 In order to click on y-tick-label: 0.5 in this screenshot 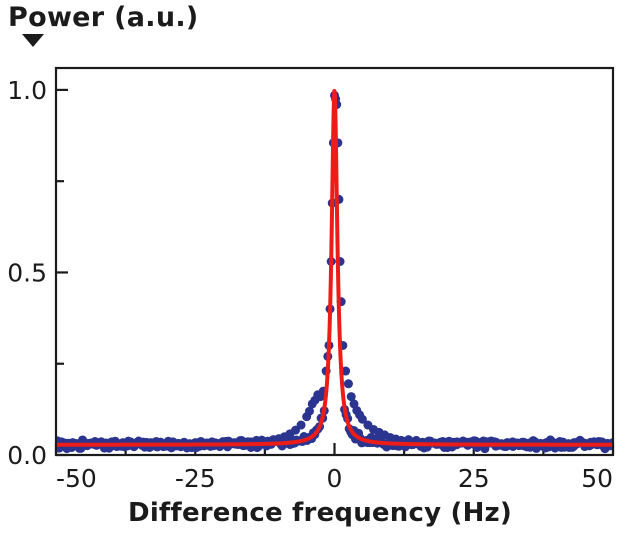, I will do `click(27, 272)`.